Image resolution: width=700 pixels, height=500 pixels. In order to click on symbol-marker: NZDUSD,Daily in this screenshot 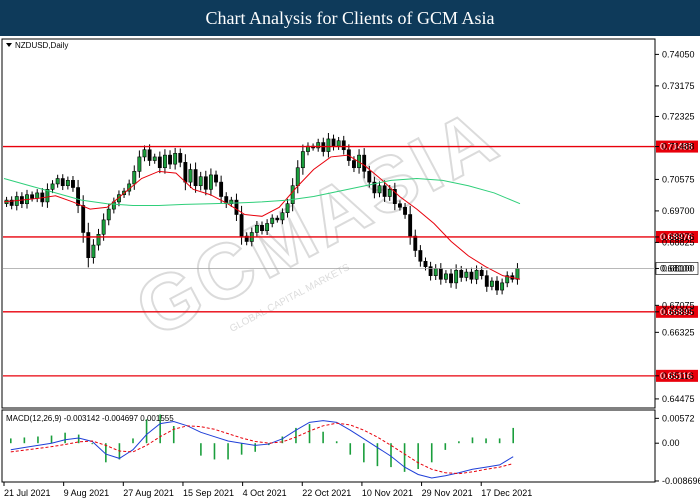, I will do `click(37, 45)`.